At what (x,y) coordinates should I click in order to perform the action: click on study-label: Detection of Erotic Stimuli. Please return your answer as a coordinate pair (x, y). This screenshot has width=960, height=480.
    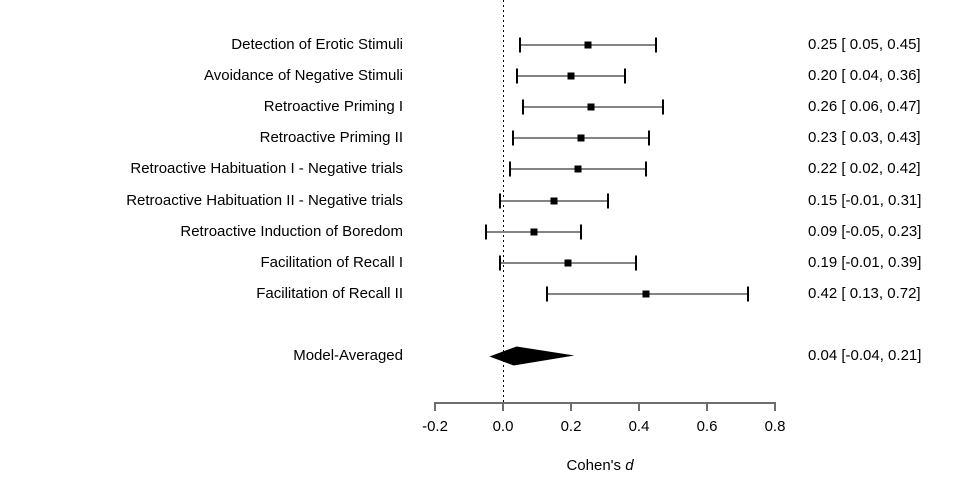
    Looking at the image, I should click on (317, 44).